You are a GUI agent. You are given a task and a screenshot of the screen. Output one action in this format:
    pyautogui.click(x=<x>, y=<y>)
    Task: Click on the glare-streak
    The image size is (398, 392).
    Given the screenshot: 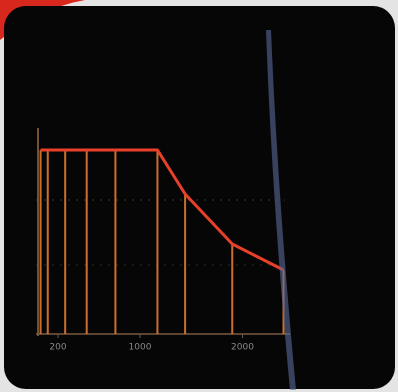 What is the action you would take?
    pyautogui.click(x=281, y=210)
    